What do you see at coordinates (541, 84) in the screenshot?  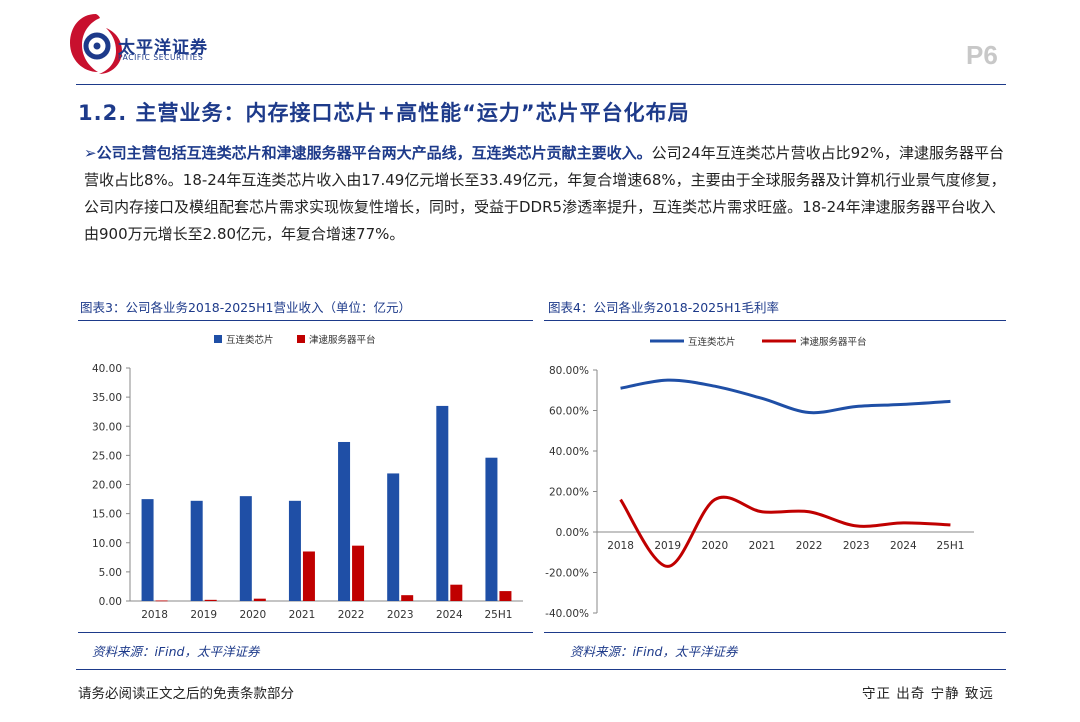 I see `header-divider` at bounding box center [541, 84].